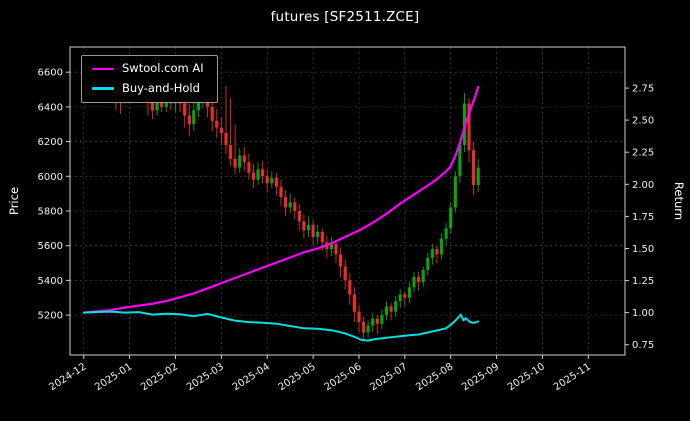 Image resolution: width=690 pixels, height=421 pixels. I want to click on left-axis-tick-label: 6000, so click(50, 177).